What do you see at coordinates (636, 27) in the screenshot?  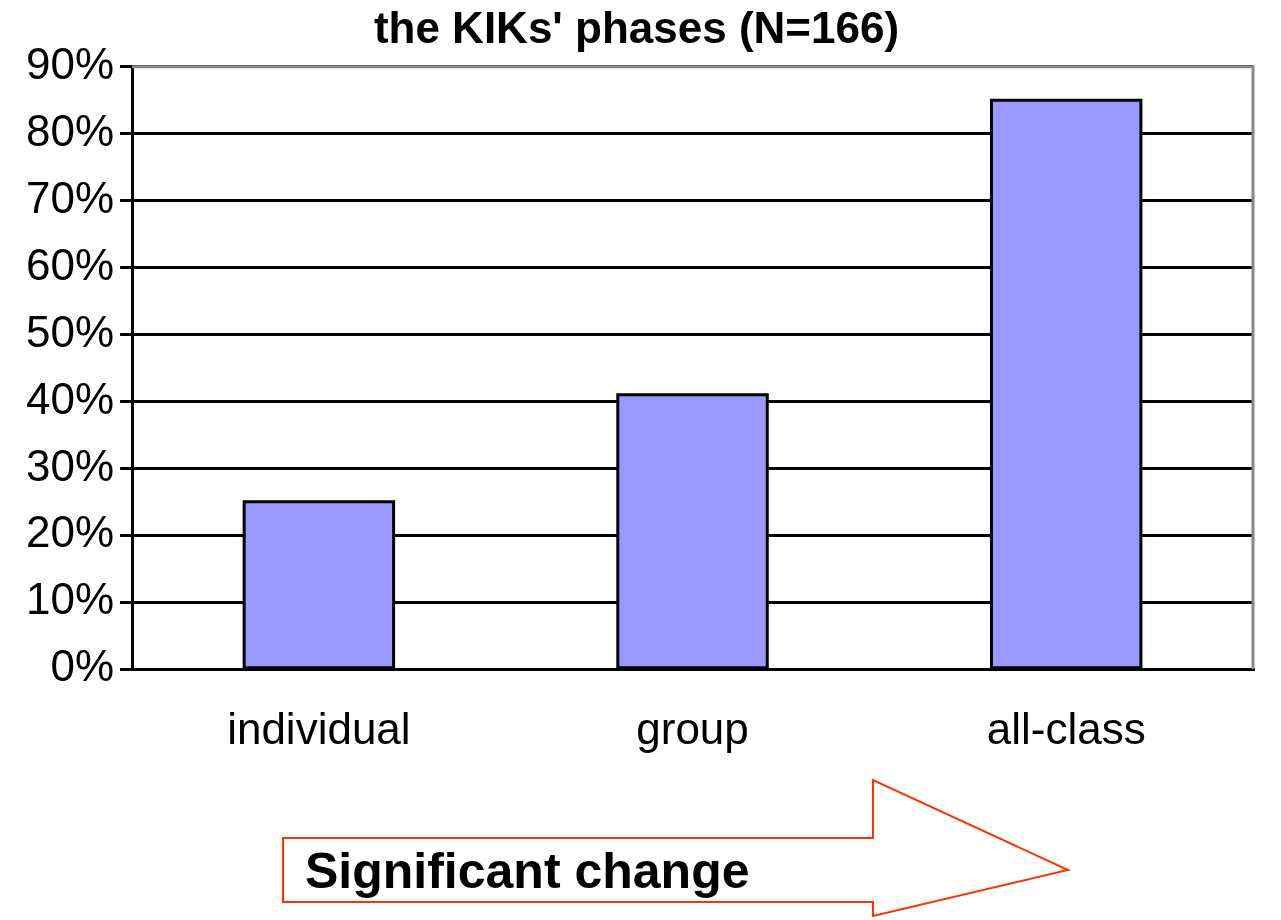 I see `chart-title: the KIKs' phases (N=166)` at bounding box center [636, 27].